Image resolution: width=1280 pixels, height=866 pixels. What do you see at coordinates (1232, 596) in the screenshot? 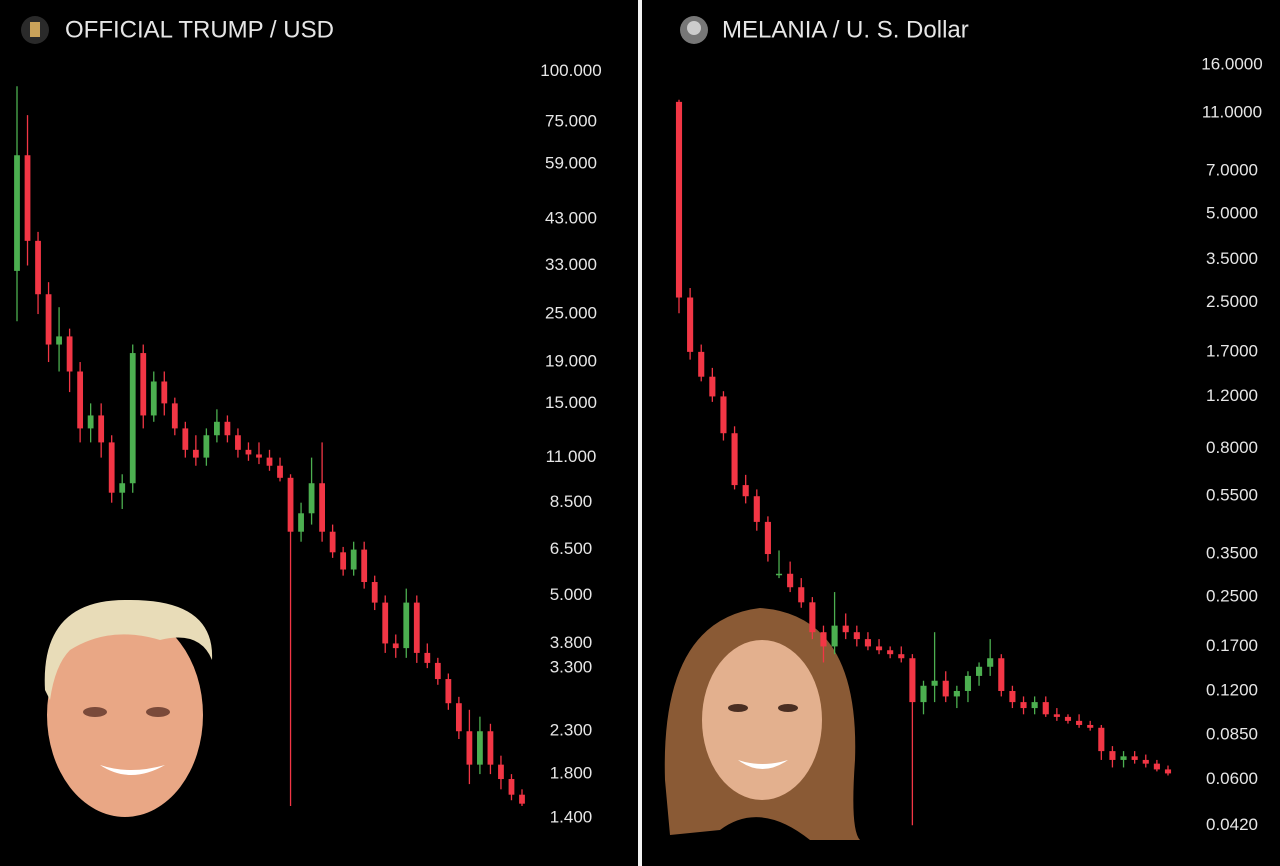
I see `y-tick-label: 0.2500` at bounding box center [1232, 596].